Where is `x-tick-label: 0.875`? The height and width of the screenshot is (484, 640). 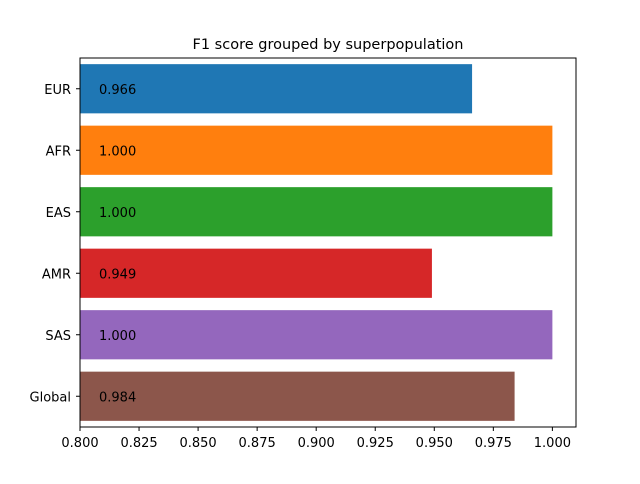 x-tick-label: 0.875 is located at coordinates (257, 443).